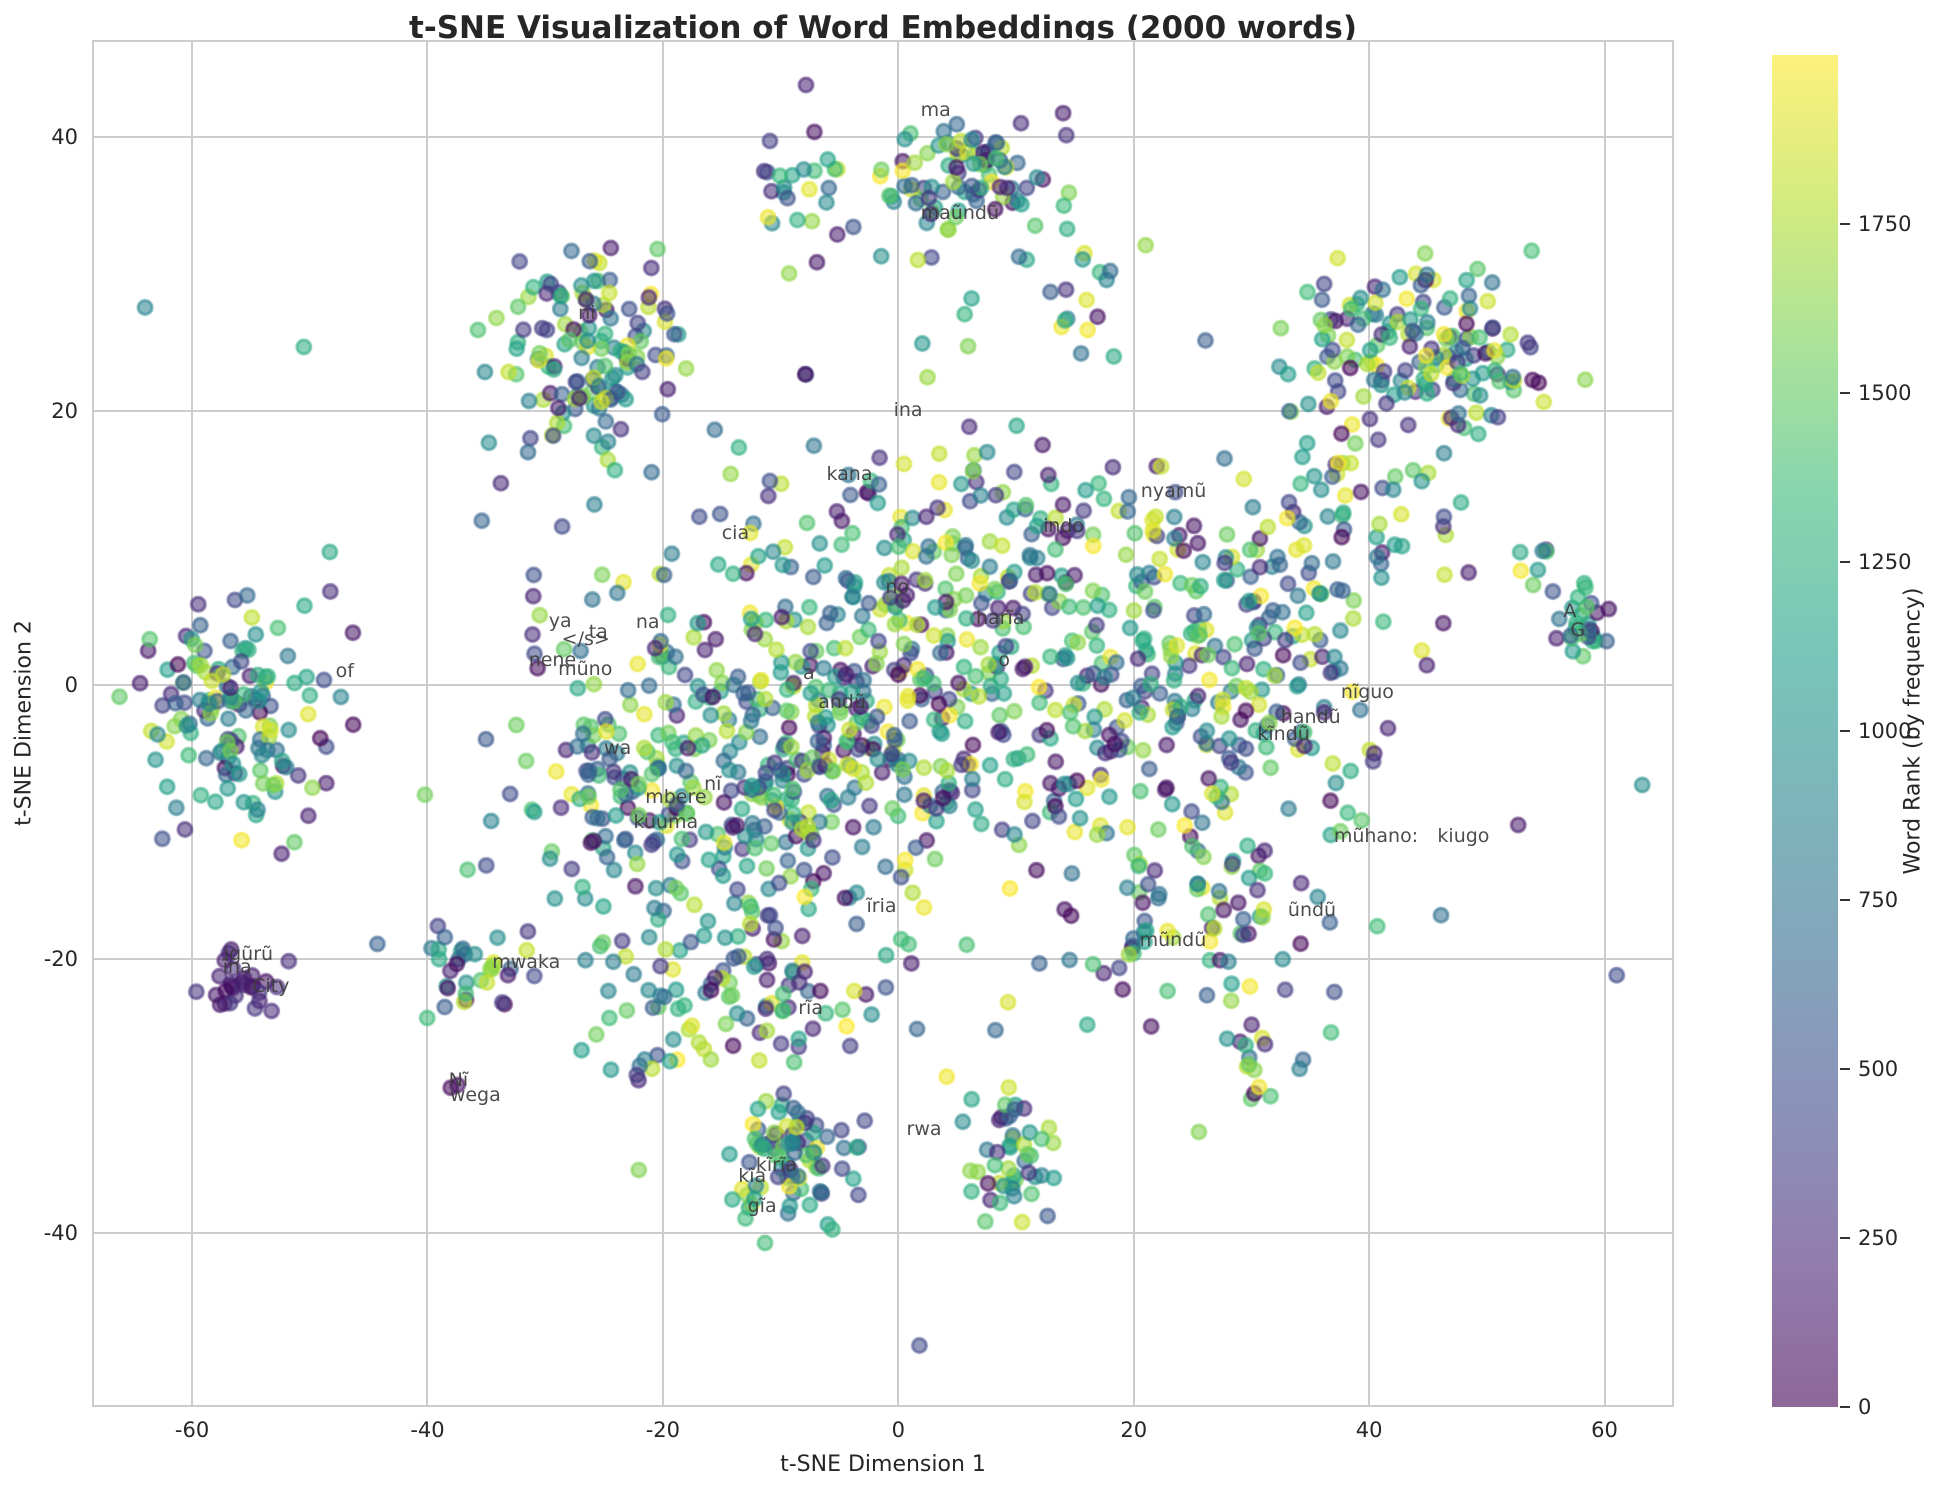 The image size is (1951, 1485). I want to click on annotation-label: ĩna, so click(237, 967).